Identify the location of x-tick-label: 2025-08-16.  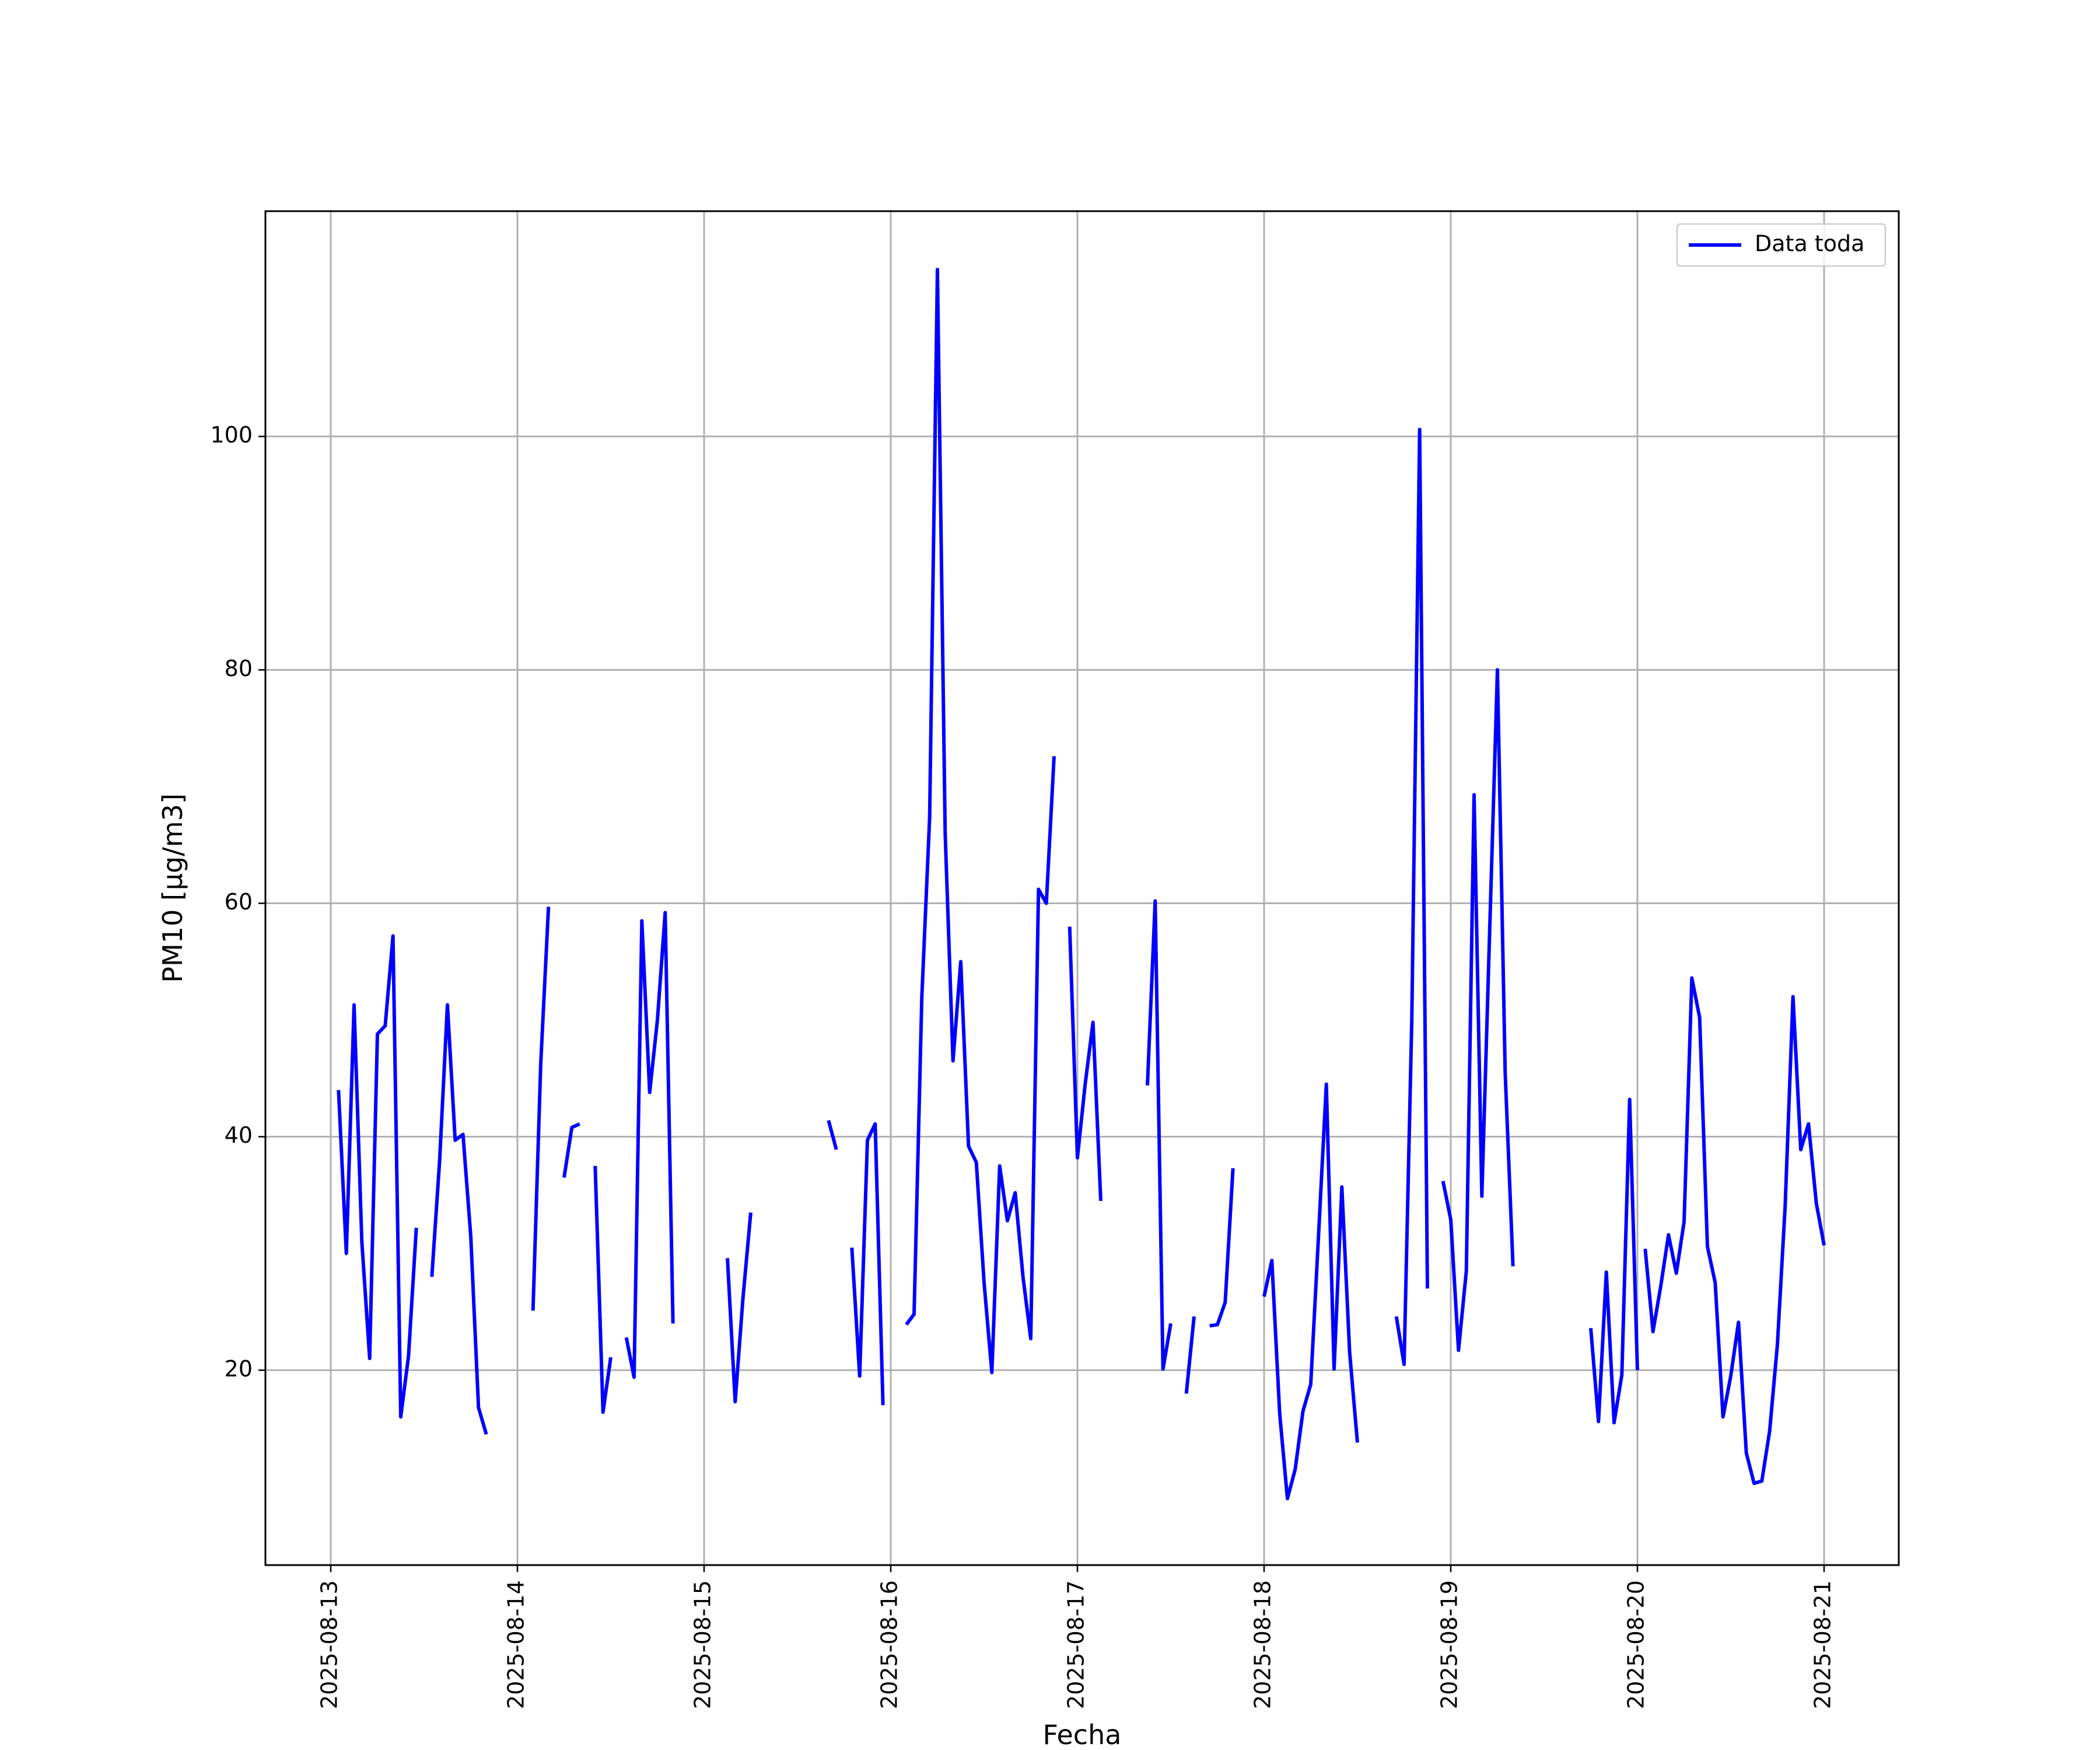
(889, 1644).